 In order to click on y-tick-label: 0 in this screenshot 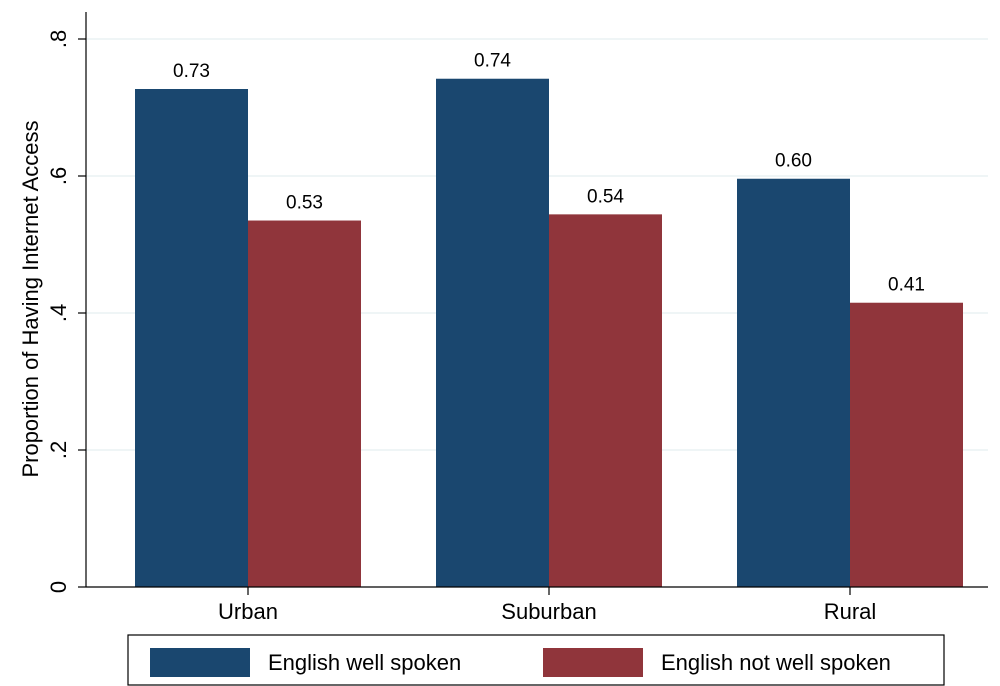, I will do `click(58, 587)`.